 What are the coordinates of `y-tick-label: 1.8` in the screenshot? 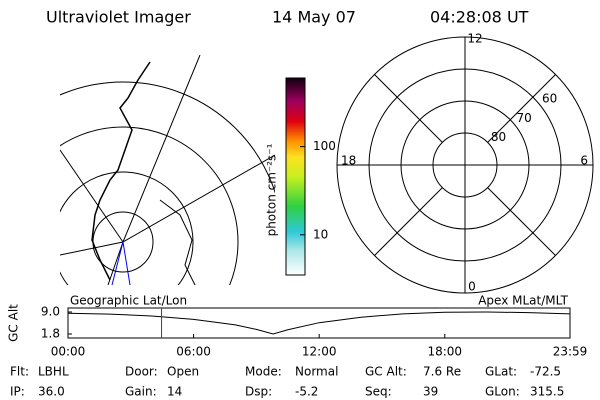 It's located at (50, 334).